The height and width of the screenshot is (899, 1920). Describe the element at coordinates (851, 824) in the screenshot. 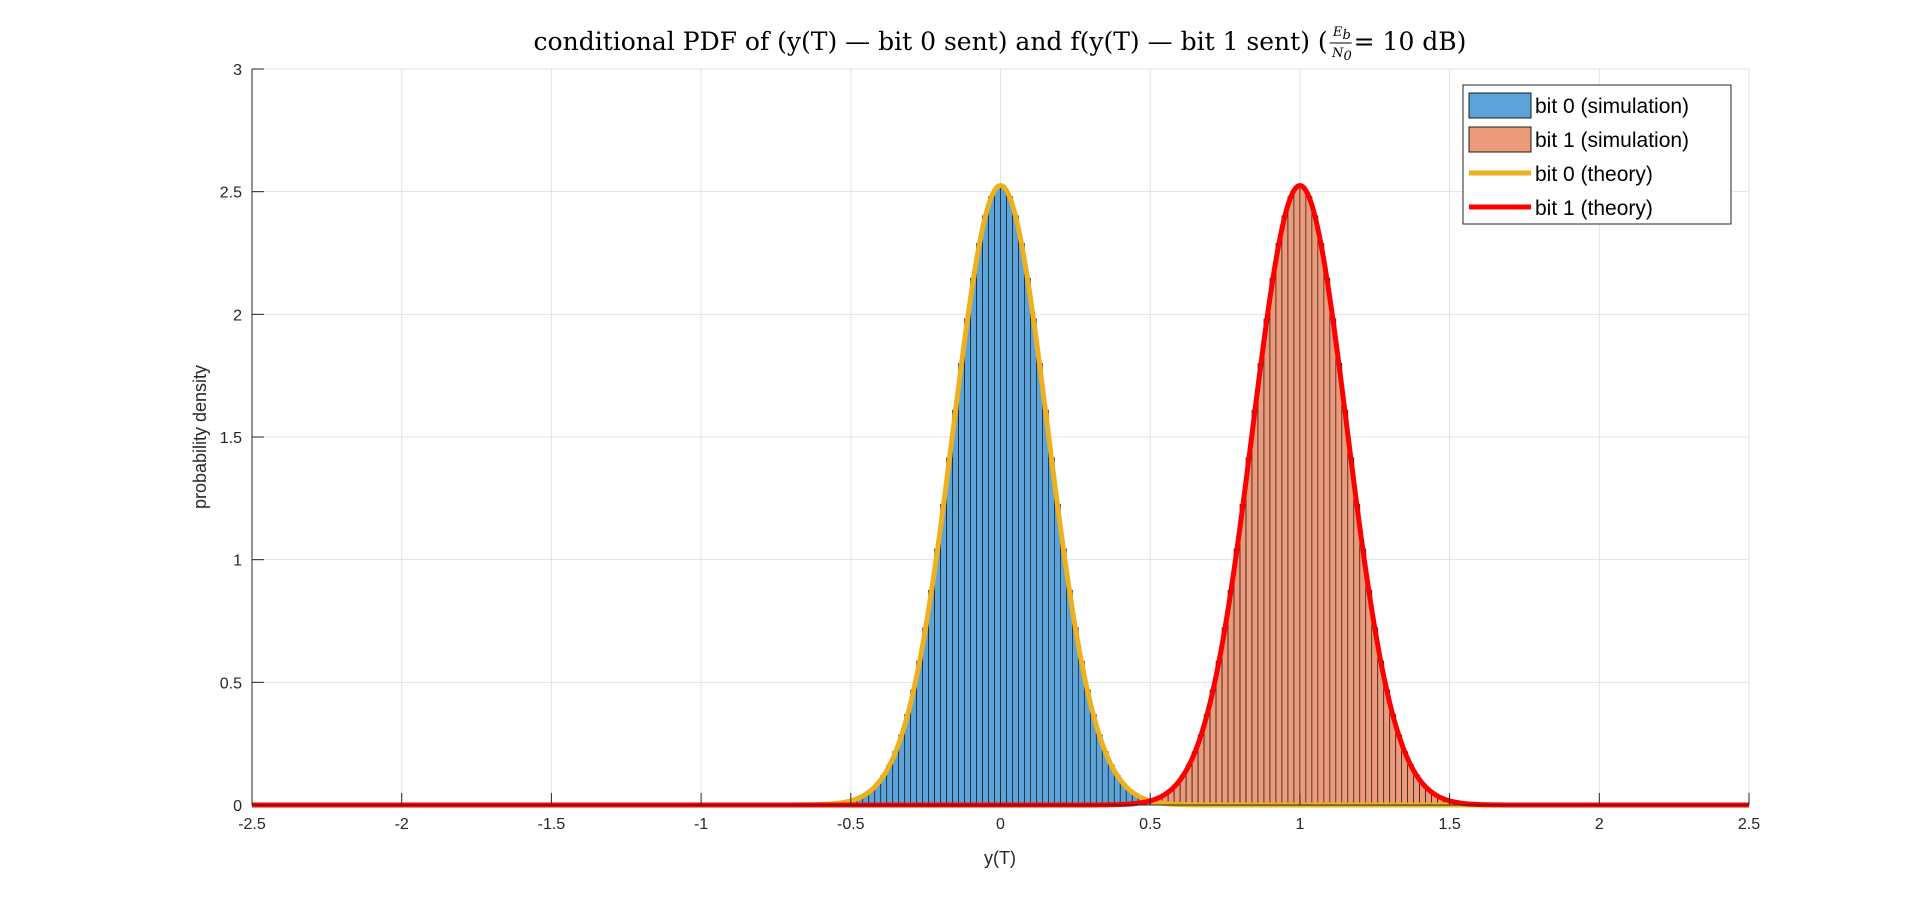

I see `x-tick-label: -0.5` at that location.